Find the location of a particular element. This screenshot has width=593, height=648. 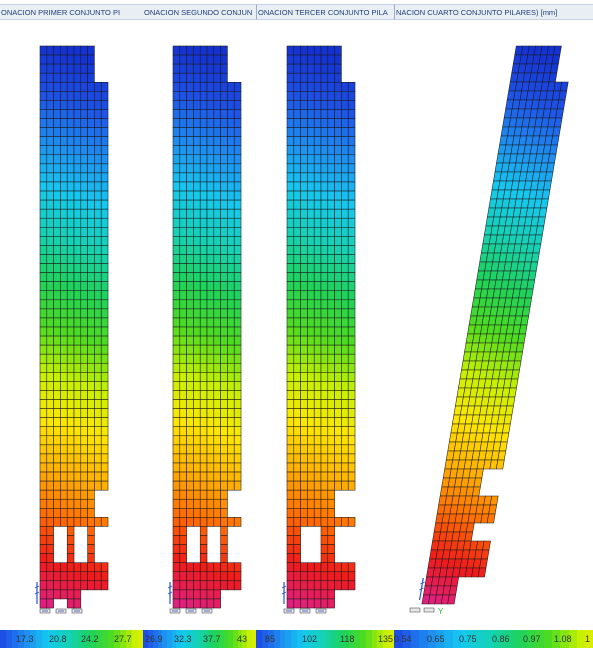

tab-primer-conjunto: ONACION PRIMER CONJUNTO PI is located at coordinates (71, 12).